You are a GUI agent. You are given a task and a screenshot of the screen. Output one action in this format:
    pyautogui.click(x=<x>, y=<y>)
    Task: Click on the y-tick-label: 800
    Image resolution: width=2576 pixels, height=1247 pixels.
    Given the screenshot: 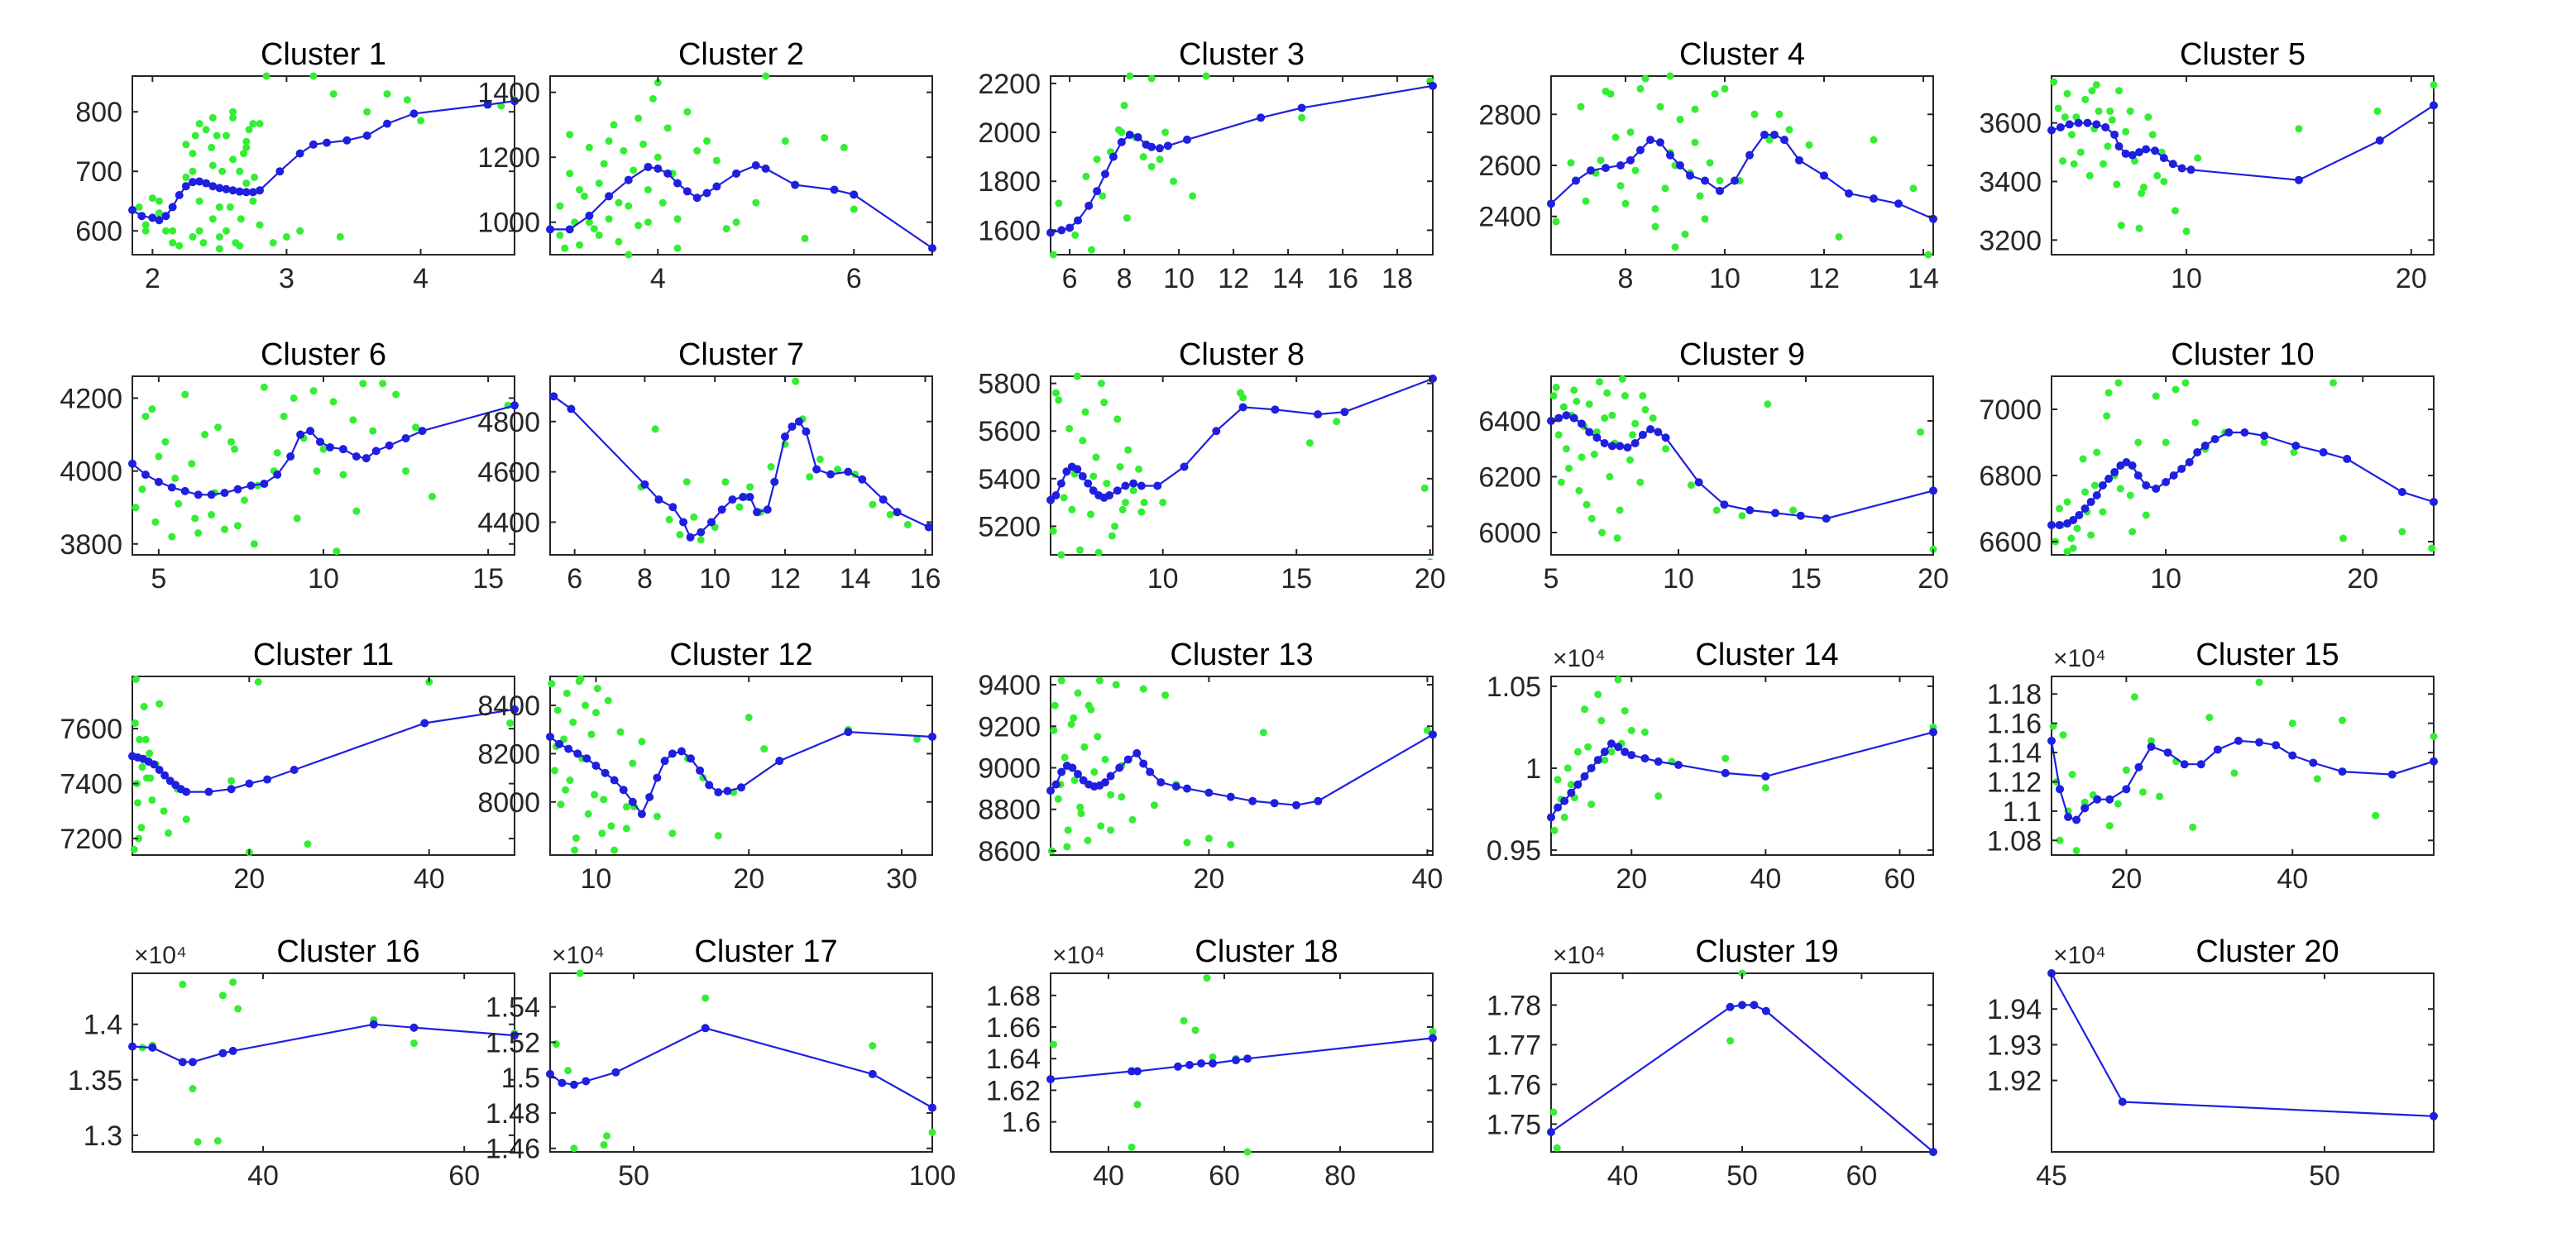 What is the action you would take?
    pyautogui.click(x=98, y=112)
    